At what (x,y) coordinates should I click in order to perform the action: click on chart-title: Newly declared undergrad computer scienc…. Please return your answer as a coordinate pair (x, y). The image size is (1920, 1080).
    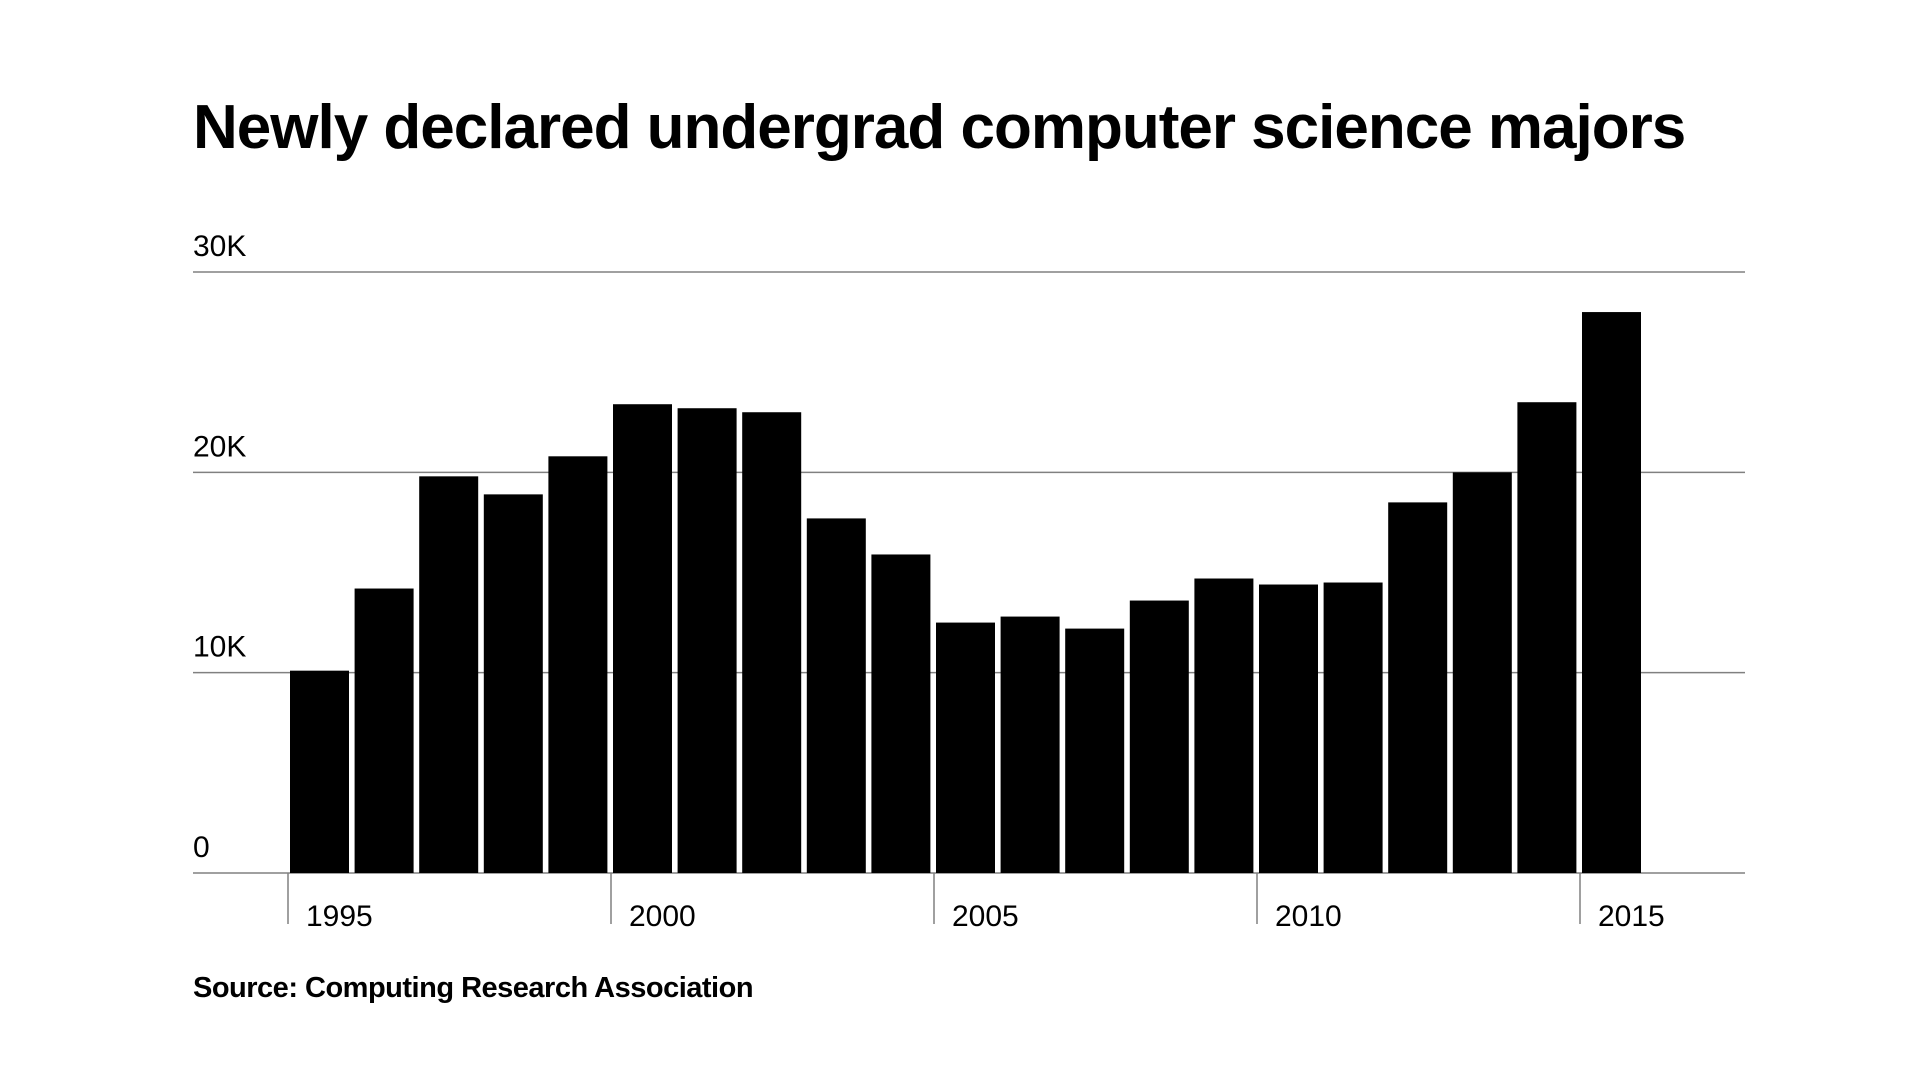
    Looking at the image, I should click on (939, 127).